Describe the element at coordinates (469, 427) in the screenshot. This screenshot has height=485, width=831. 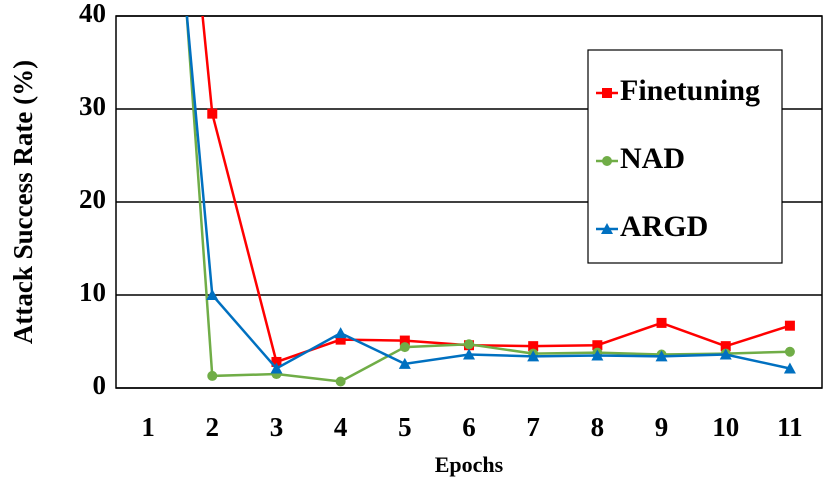
I see `x-tick-label: 6` at that location.